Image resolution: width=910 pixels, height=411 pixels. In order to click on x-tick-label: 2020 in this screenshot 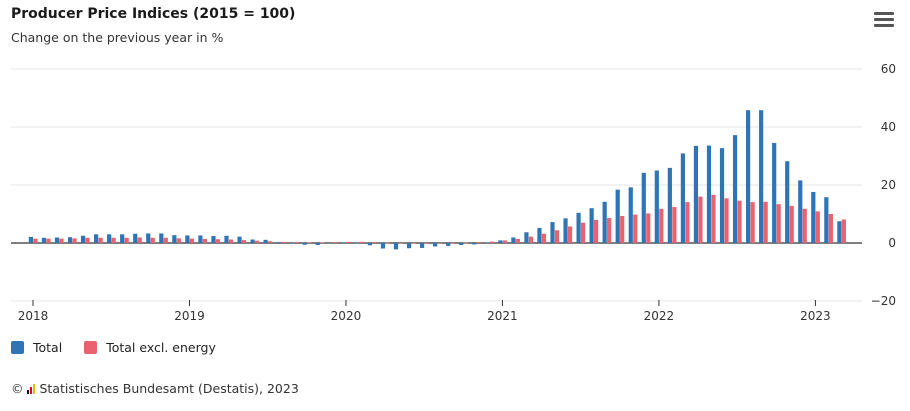, I will do `click(346, 316)`.